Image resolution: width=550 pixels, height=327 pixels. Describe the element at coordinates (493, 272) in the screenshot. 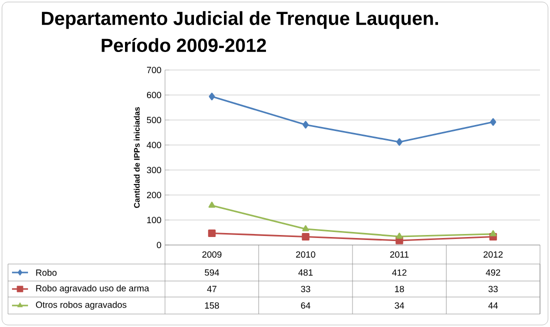

I see `data-label: 492` at that location.